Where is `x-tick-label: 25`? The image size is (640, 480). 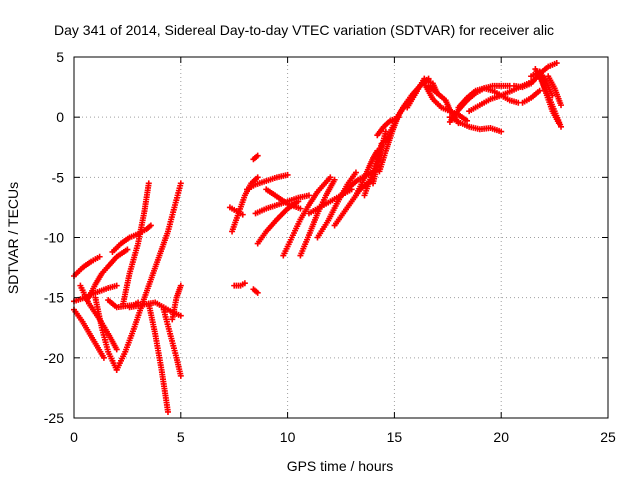
x-tick-label: 25 is located at coordinates (608, 437).